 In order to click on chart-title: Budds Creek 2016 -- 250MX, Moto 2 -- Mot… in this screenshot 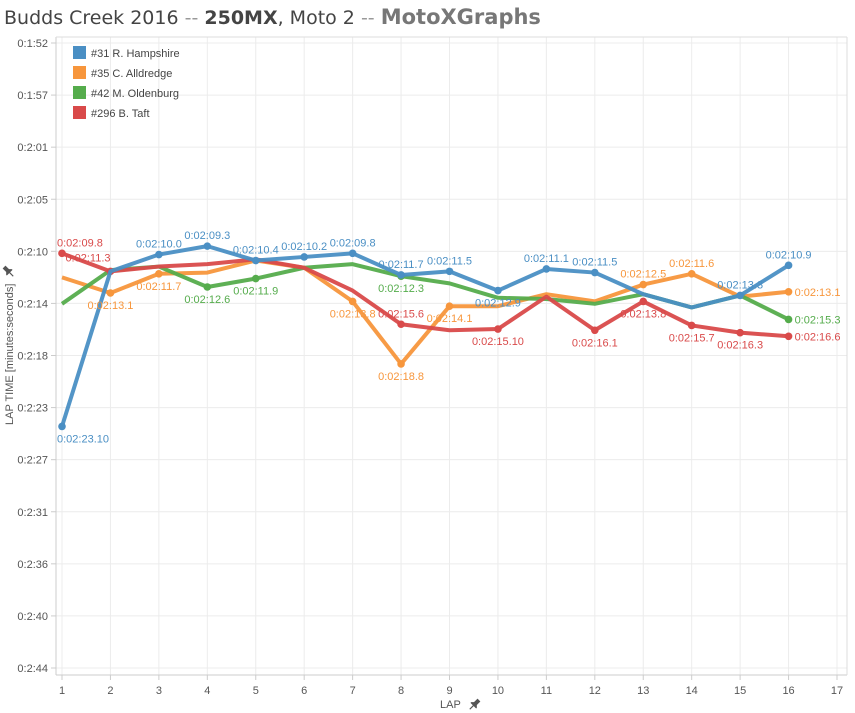, I will do `click(272, 17)`.